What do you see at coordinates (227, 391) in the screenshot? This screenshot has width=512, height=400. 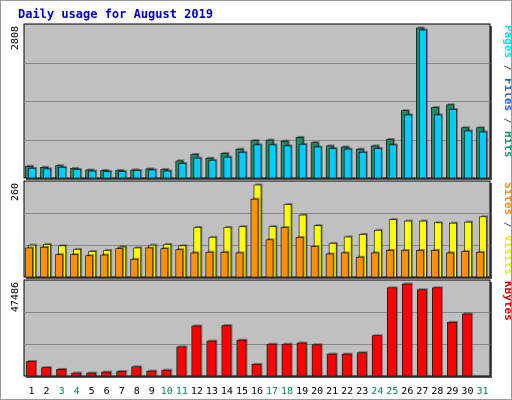 I see `day-label: 14` at bounding box center [227, 391].